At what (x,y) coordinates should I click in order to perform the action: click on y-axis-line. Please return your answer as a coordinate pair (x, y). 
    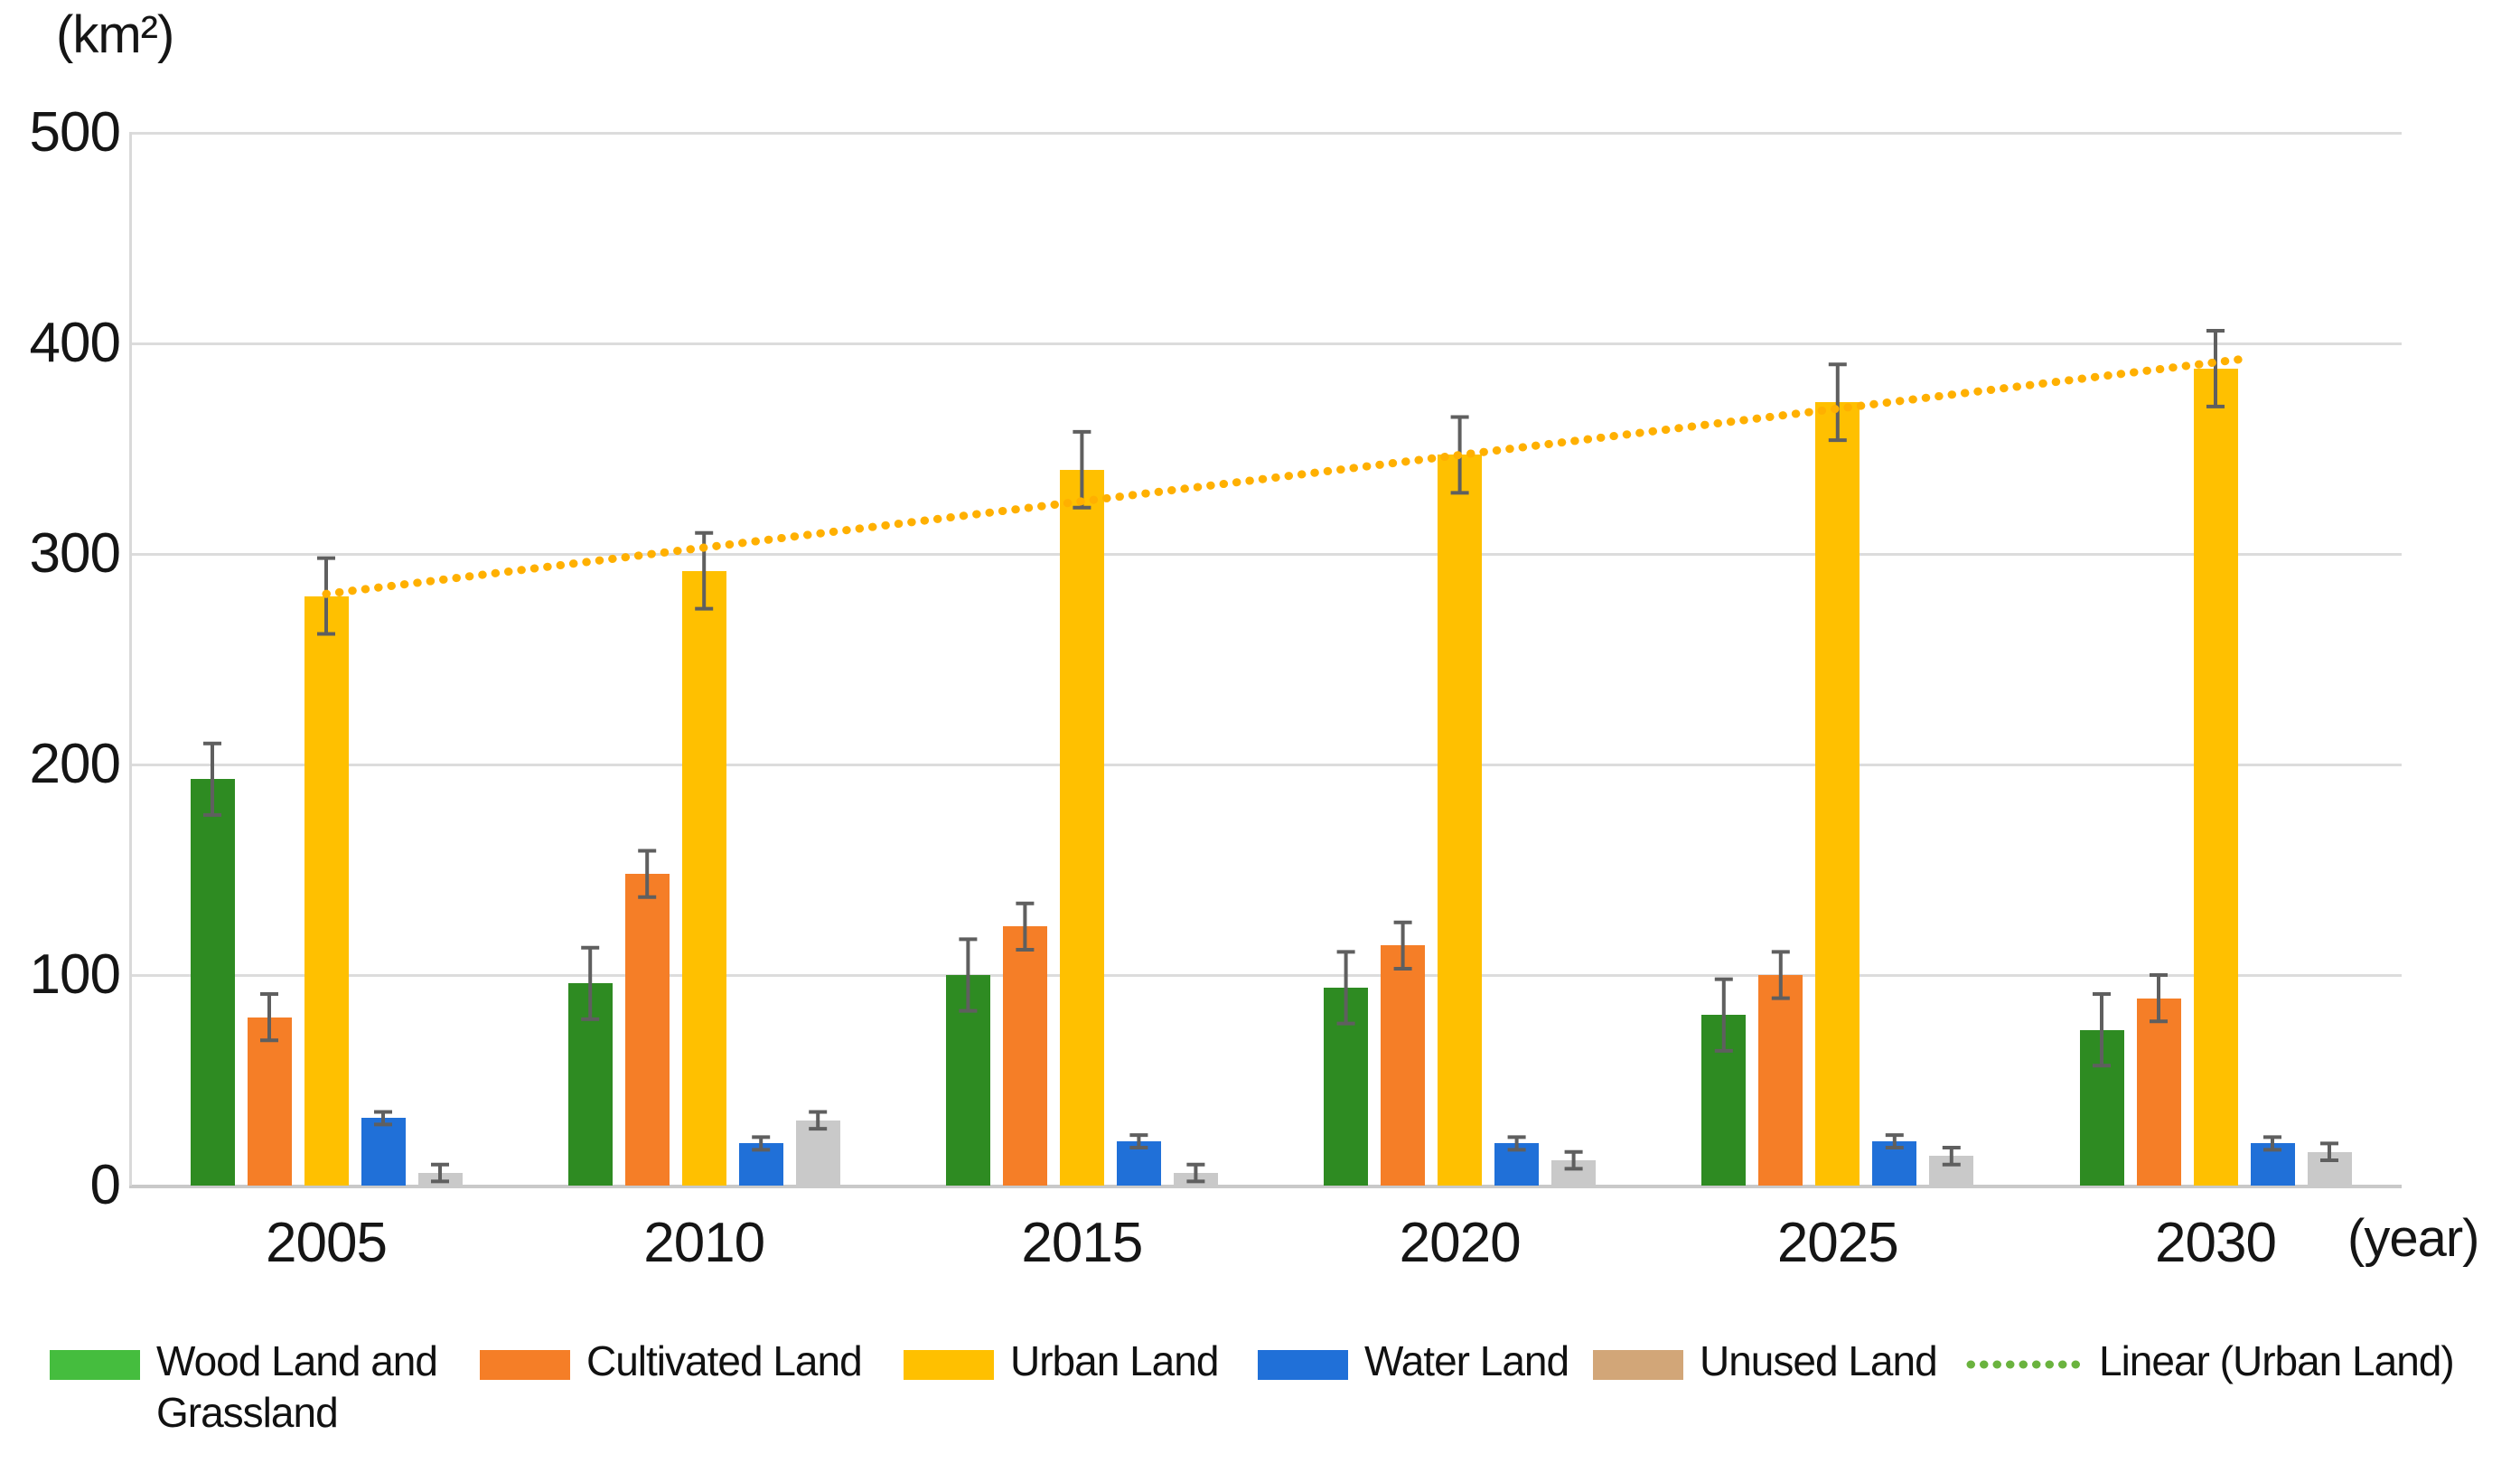
    Looking at the image, I should click on (131, 659).